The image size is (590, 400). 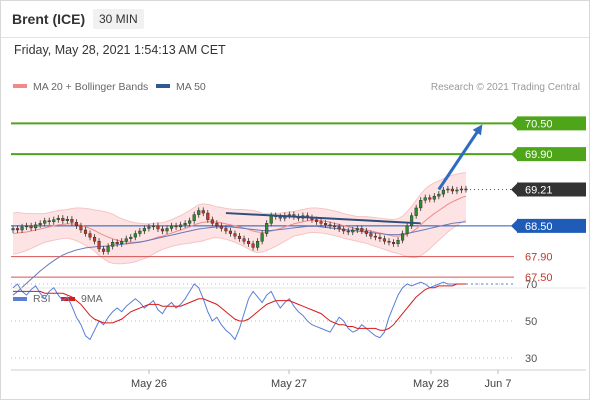 What do you see at coordinates (460, 157) in the screenshot?
I see `forecast-arrow` at bounding box center [460, 157].